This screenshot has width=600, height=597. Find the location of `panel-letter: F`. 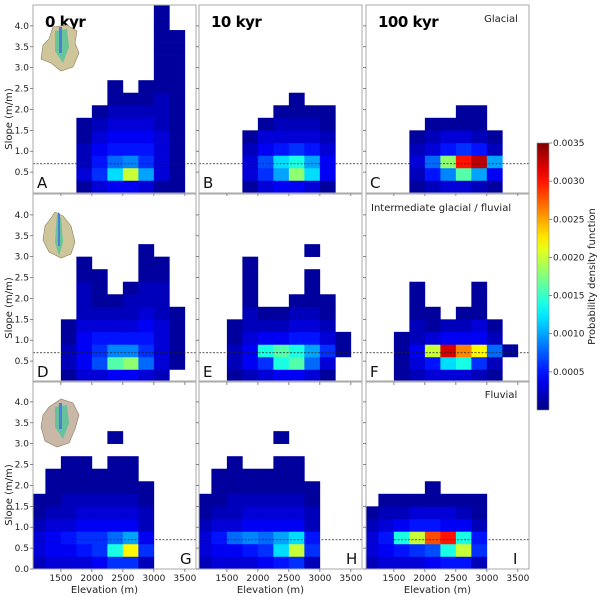

panel-letter: F is located at coordinates (374, 372).